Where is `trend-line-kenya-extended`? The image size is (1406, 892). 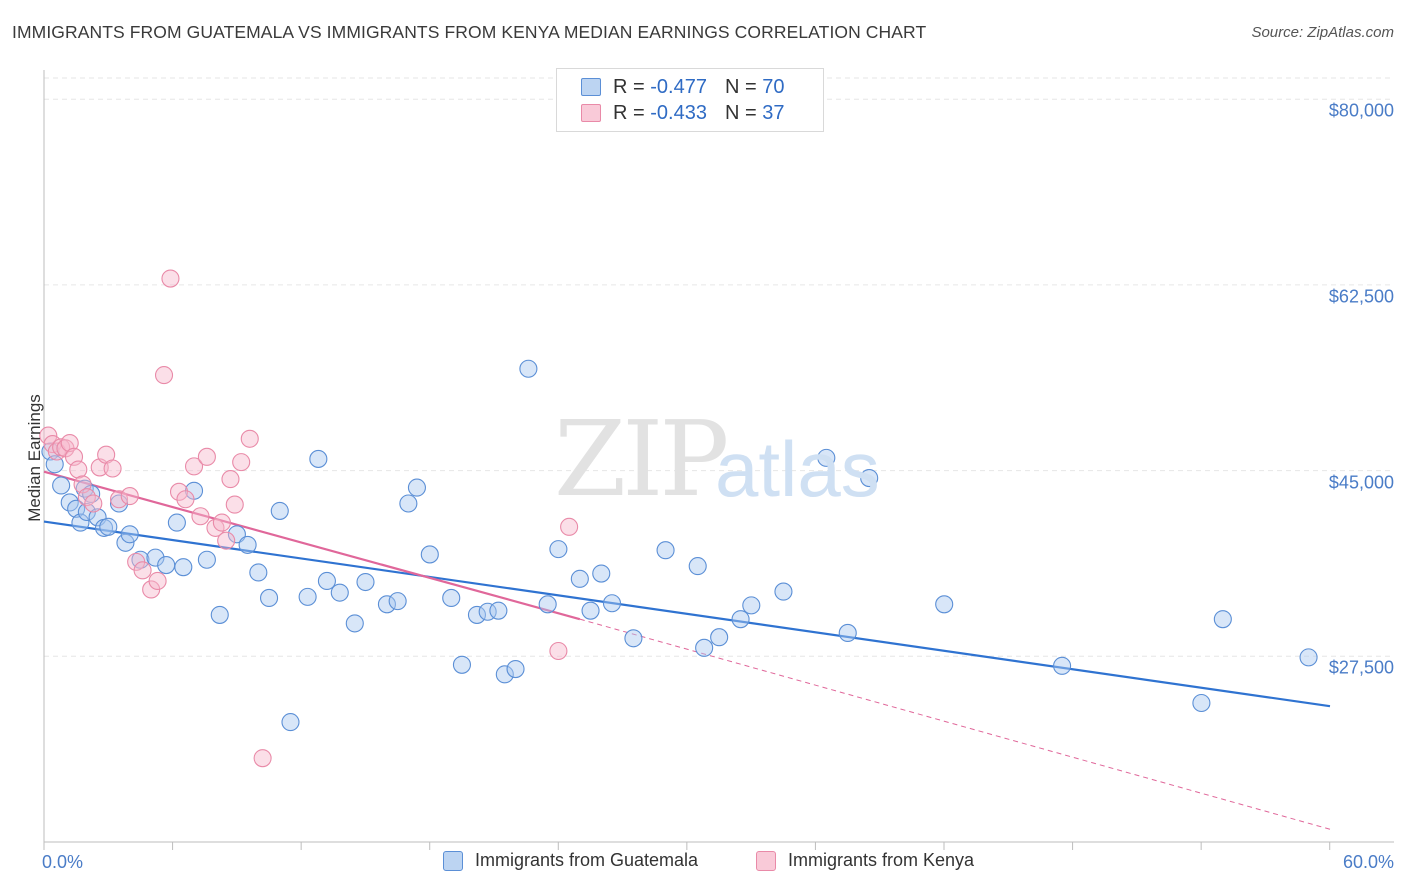
trend-line-kenya-extended is located at coordinates (955, 724).